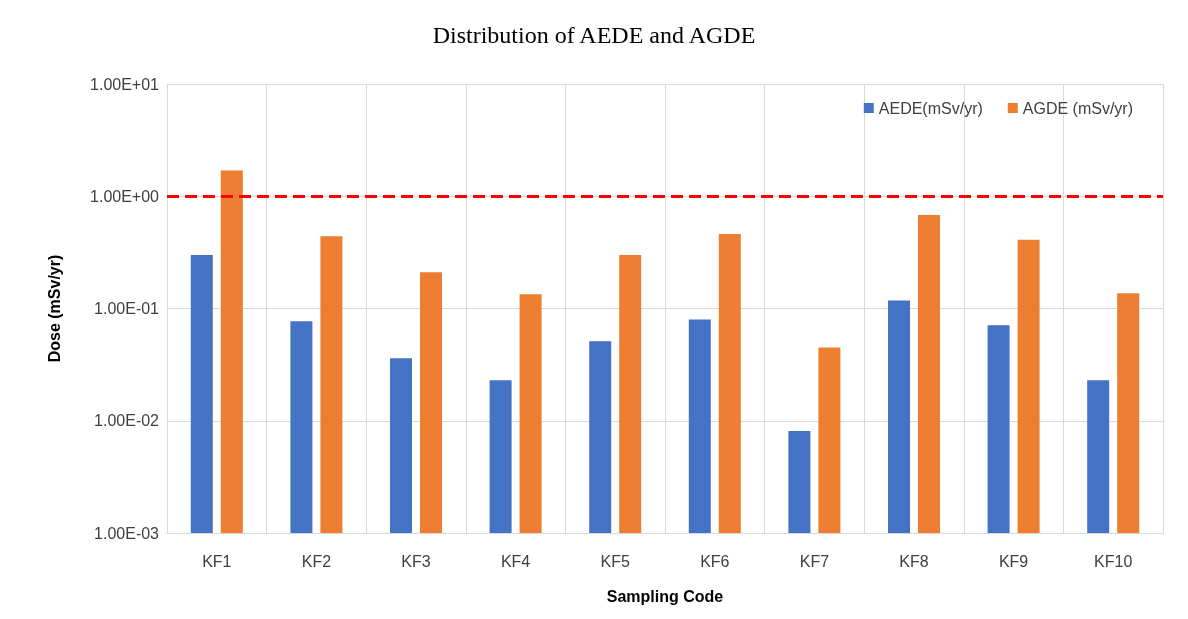 This screenshot has width=1188, height=619. I want to click on x-tick-label: KF4, so click(515, 561).